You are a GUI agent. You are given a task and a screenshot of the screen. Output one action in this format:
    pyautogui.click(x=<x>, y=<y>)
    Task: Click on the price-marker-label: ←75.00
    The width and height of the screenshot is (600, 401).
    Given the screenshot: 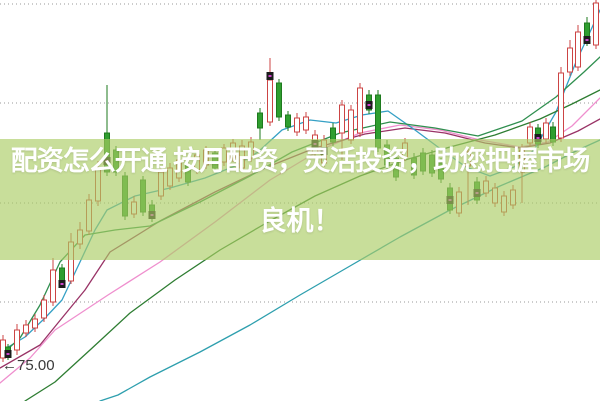 What is the action you would take?
    pyautogui.click(x=28, y=365)
    